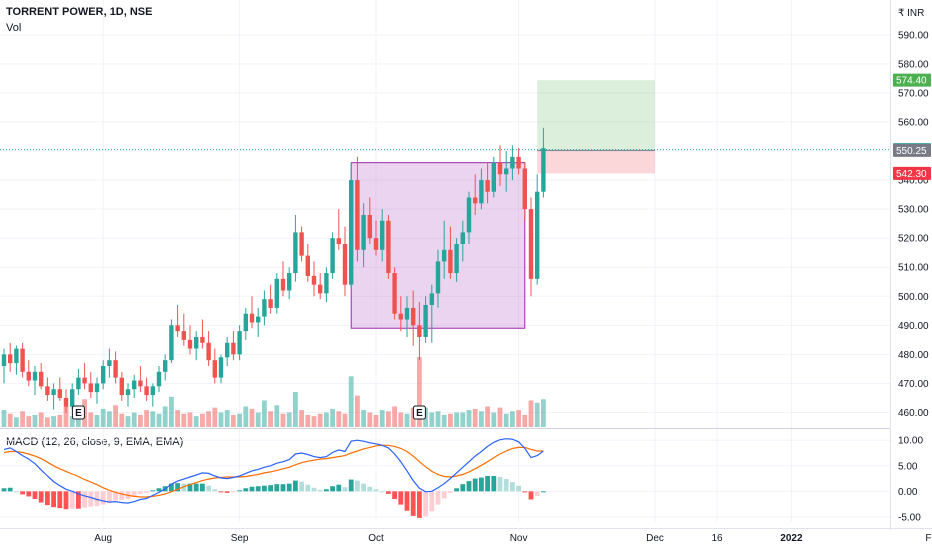  Describe the element at coordinates (596, 162) in the screenshot. I see `long-position-stop-zone` at that location.